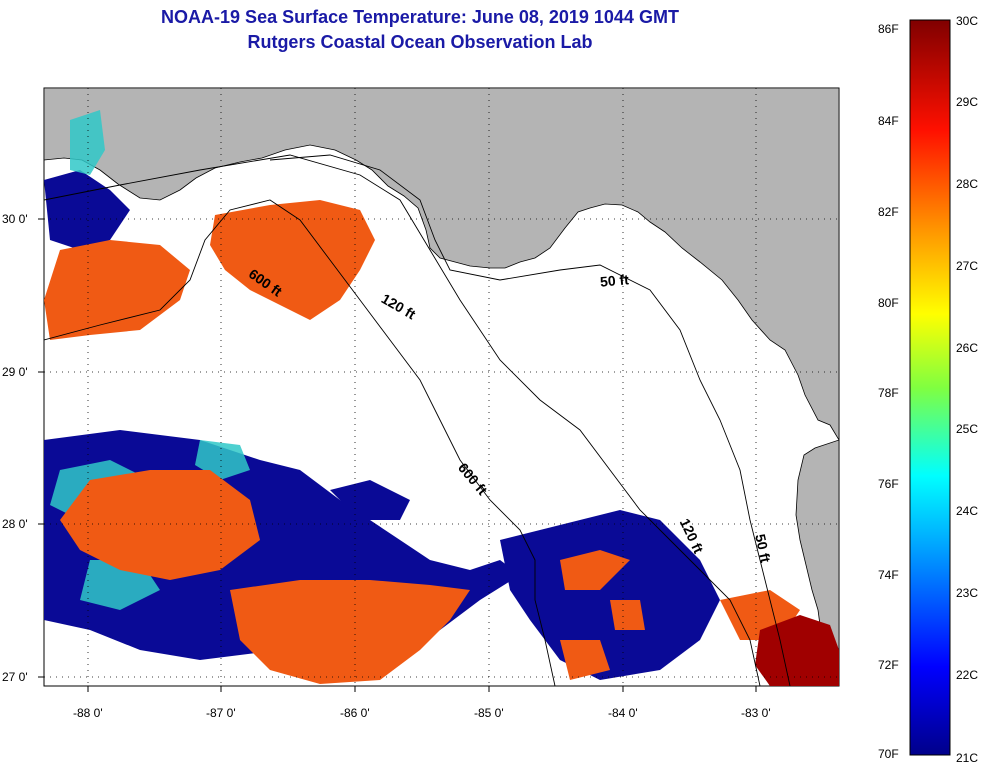 The image size is (992, 770). What do you see at coordinates (15, 219) in the screenshot?
I see `lat-label: 30 0'` at bounding box center [15, 219].